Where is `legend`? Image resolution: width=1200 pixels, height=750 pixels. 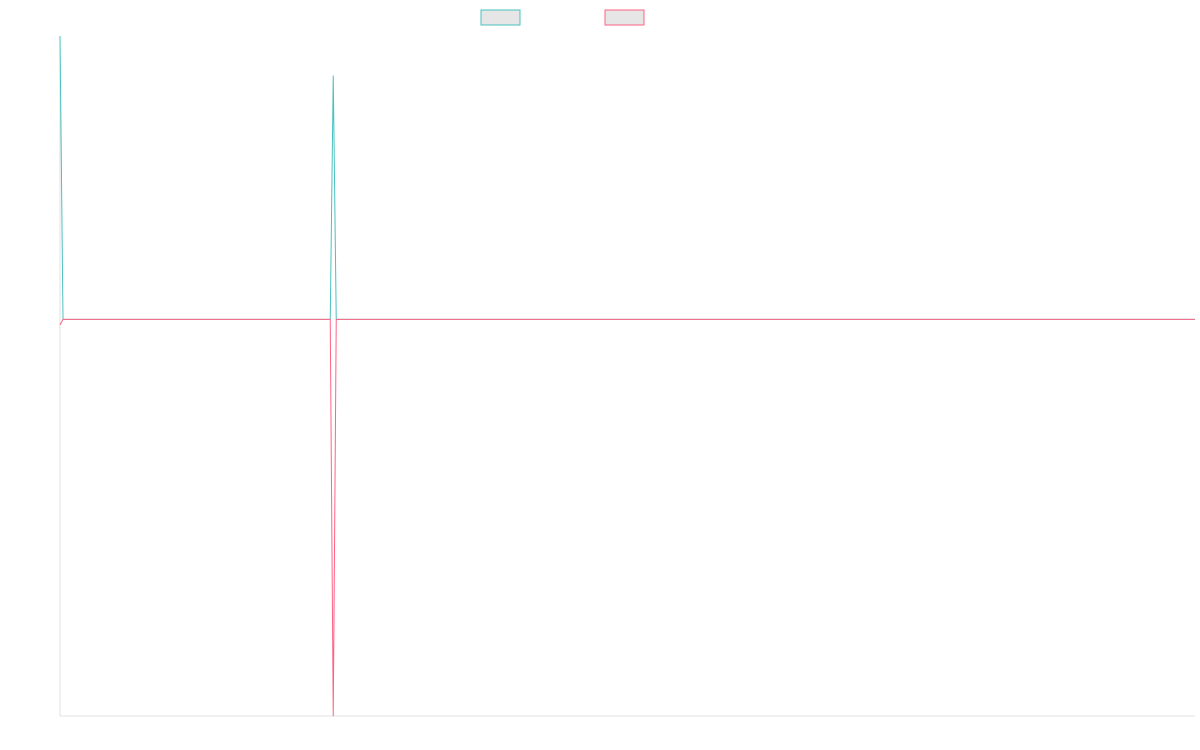 legend is located at coordinates (562, 17).